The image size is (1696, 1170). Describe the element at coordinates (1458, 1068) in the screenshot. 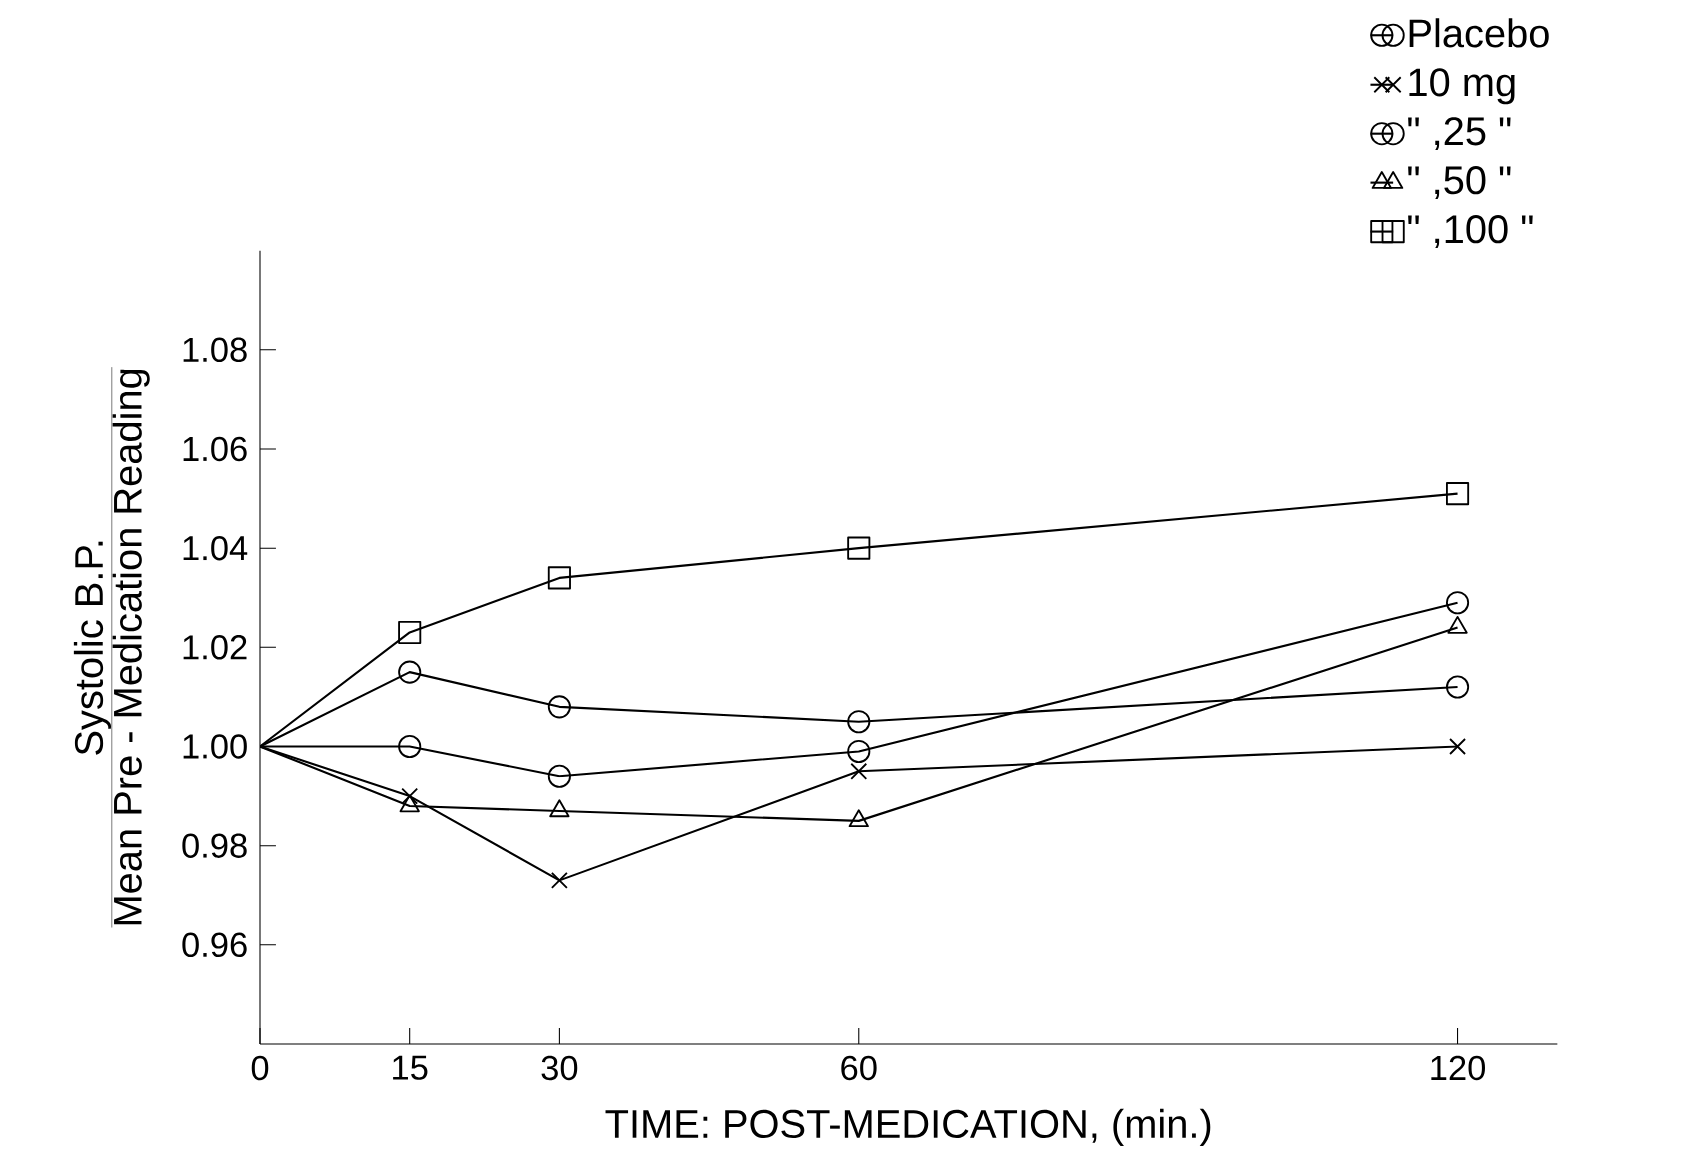

I see `x-tick-label: 120` at that location.